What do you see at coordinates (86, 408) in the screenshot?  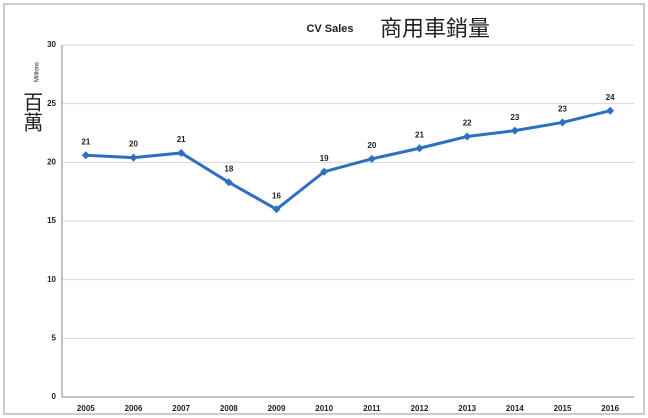 I see `x-tick-label: 2005` at bounding box center [86, 408].